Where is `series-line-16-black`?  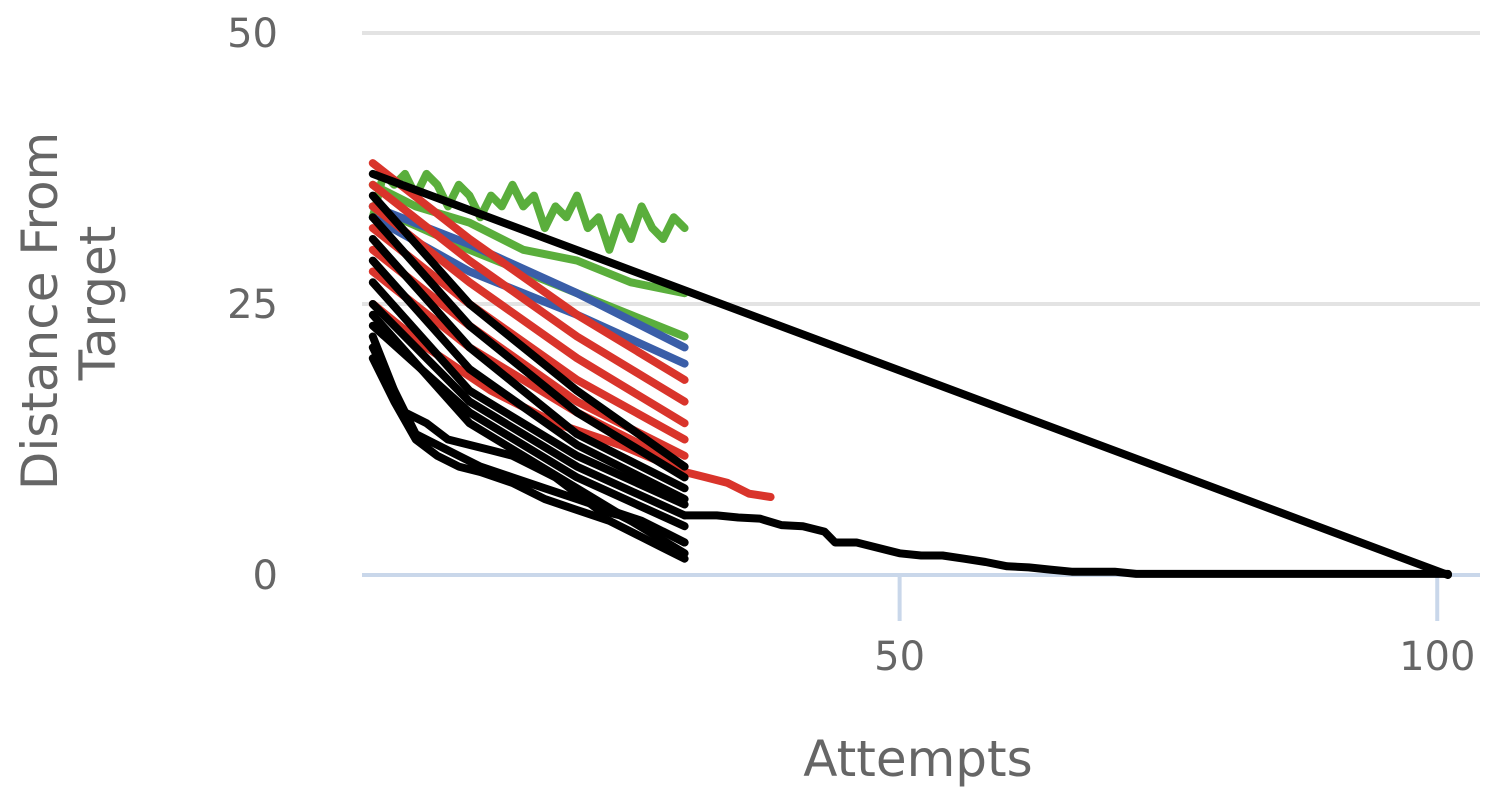 series-line-16-black is located at coordinates (528, 364).